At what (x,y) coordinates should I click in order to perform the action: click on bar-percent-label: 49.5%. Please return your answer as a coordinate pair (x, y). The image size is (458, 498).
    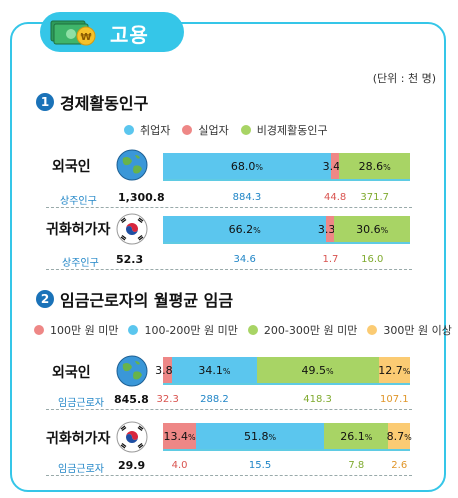
    Looking at the image, I should click on (317, 370).